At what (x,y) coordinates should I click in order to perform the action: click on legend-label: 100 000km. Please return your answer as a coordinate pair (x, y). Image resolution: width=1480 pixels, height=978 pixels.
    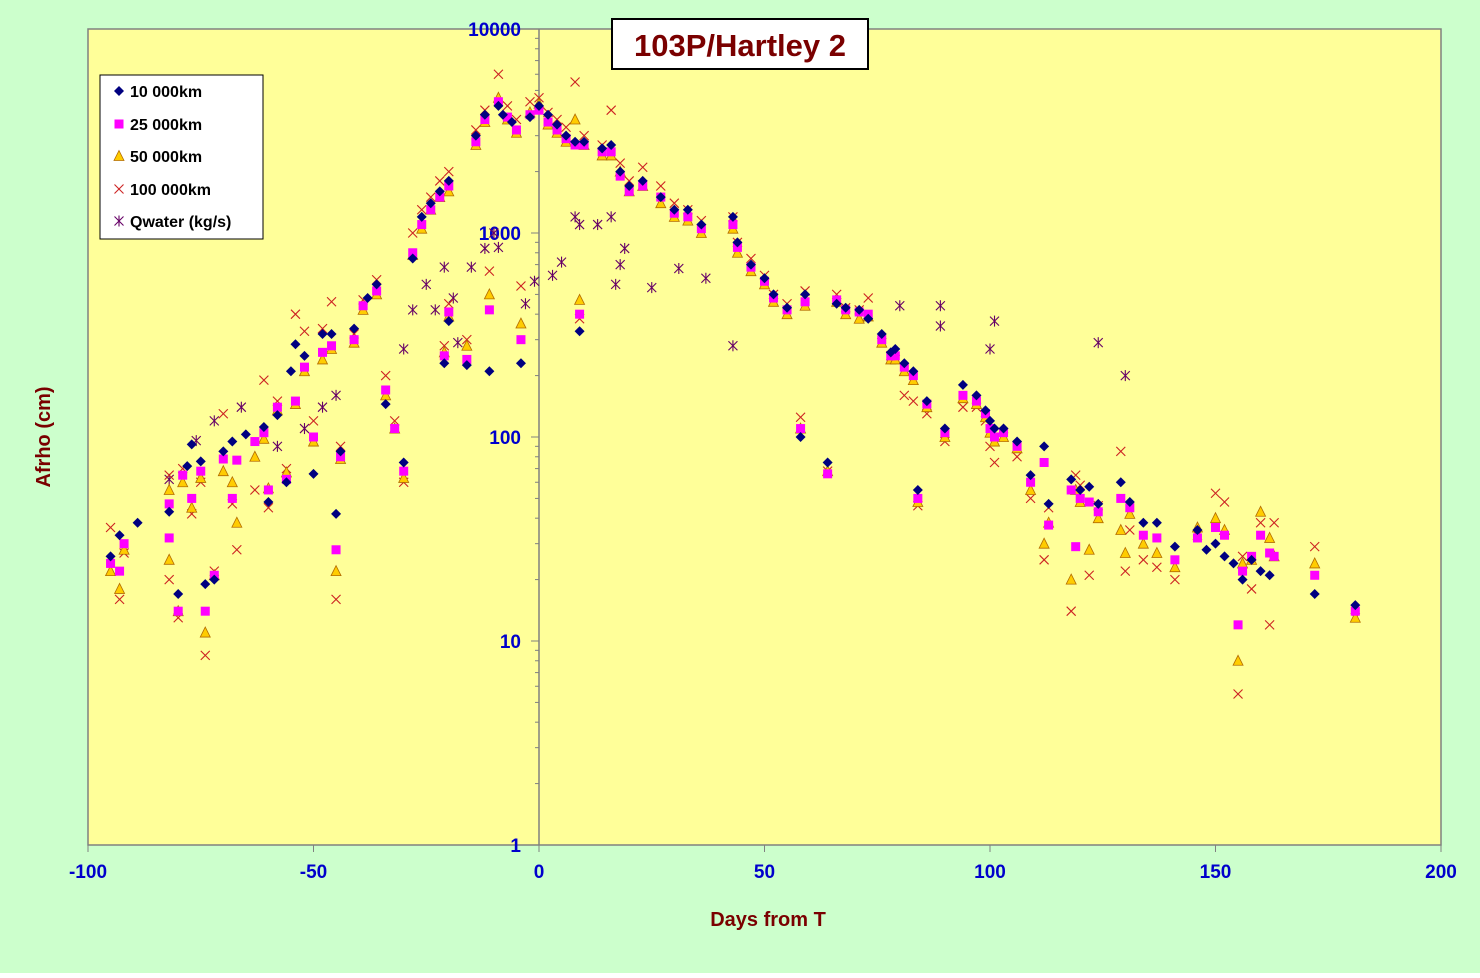
    Looking at the image, I should click on (170, 190).